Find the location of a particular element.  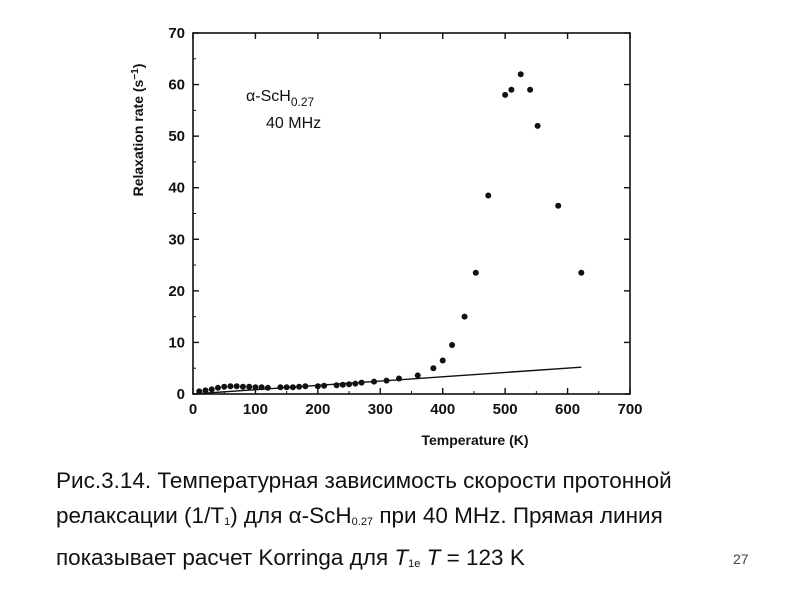

caption-line-3-t: T is located at coordinates (430, 557).